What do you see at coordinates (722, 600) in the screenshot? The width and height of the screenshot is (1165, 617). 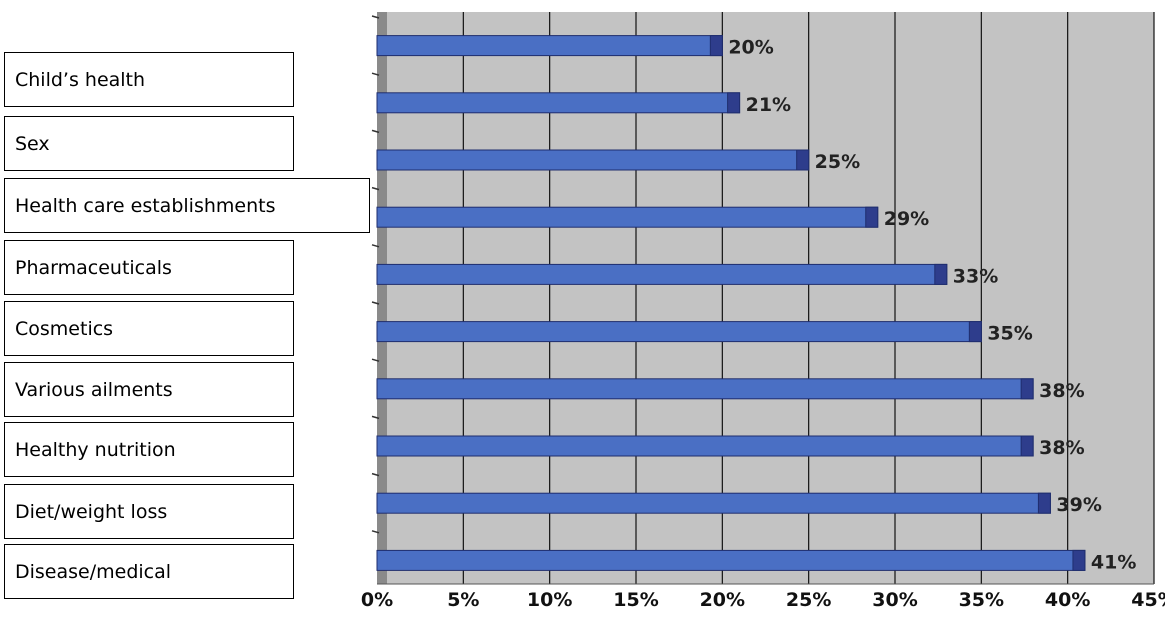 I see `x-tick-label: 20%` at bounding box center [722, 600].